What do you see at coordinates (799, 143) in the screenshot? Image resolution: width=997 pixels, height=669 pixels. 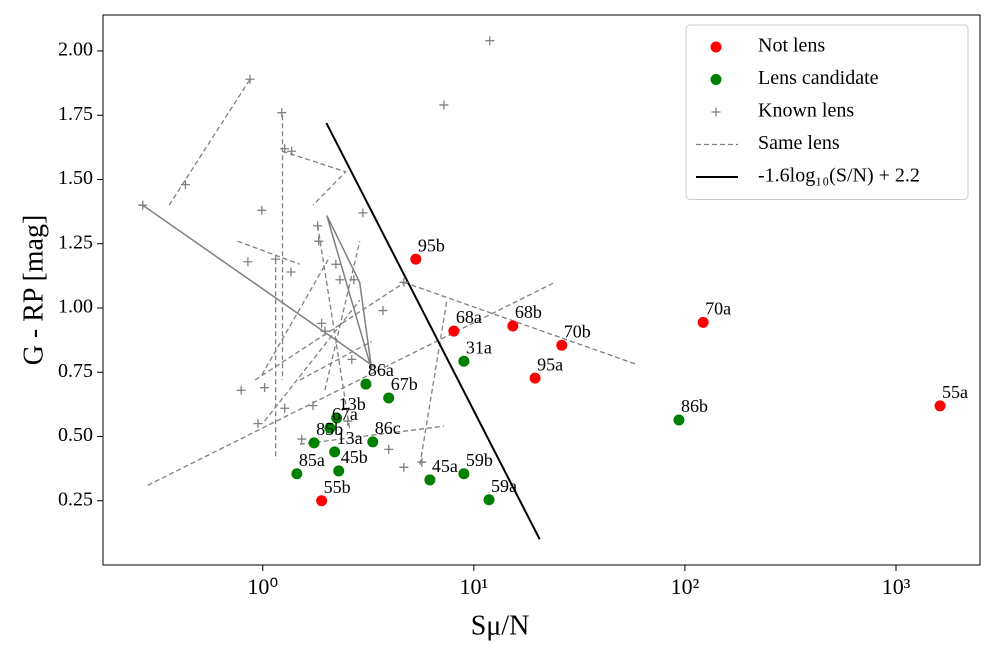 I see `legend-label: Same lens` at bounding box center [799, 143].